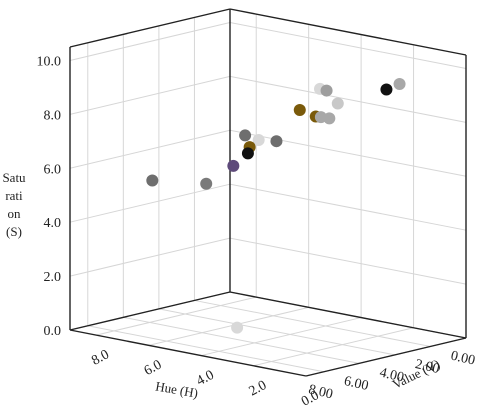 The width and height of the screenshot is (480, 408). I want to click on z-axis-label-line: (S), so click(14, 231).